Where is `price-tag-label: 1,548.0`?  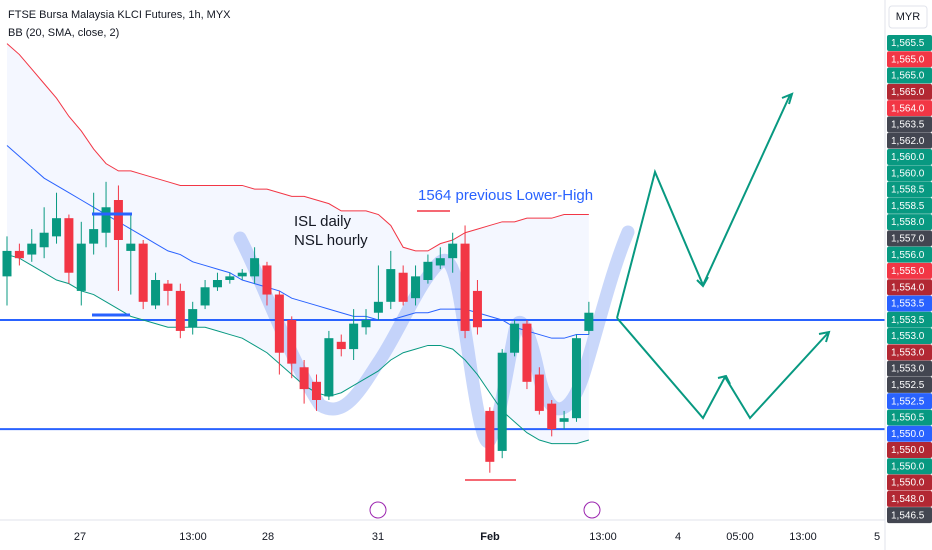
price-tag-label: 1,548.0 is located at coordinates (908, 499).